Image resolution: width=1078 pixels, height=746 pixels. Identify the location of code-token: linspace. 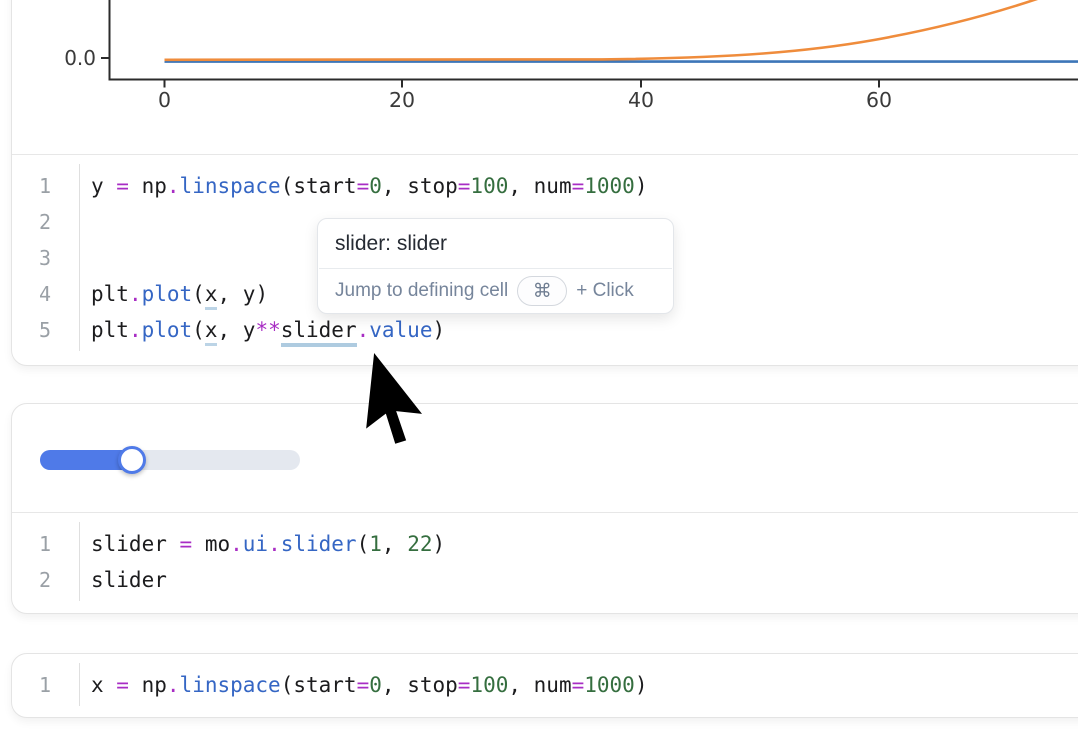
(230, 685).